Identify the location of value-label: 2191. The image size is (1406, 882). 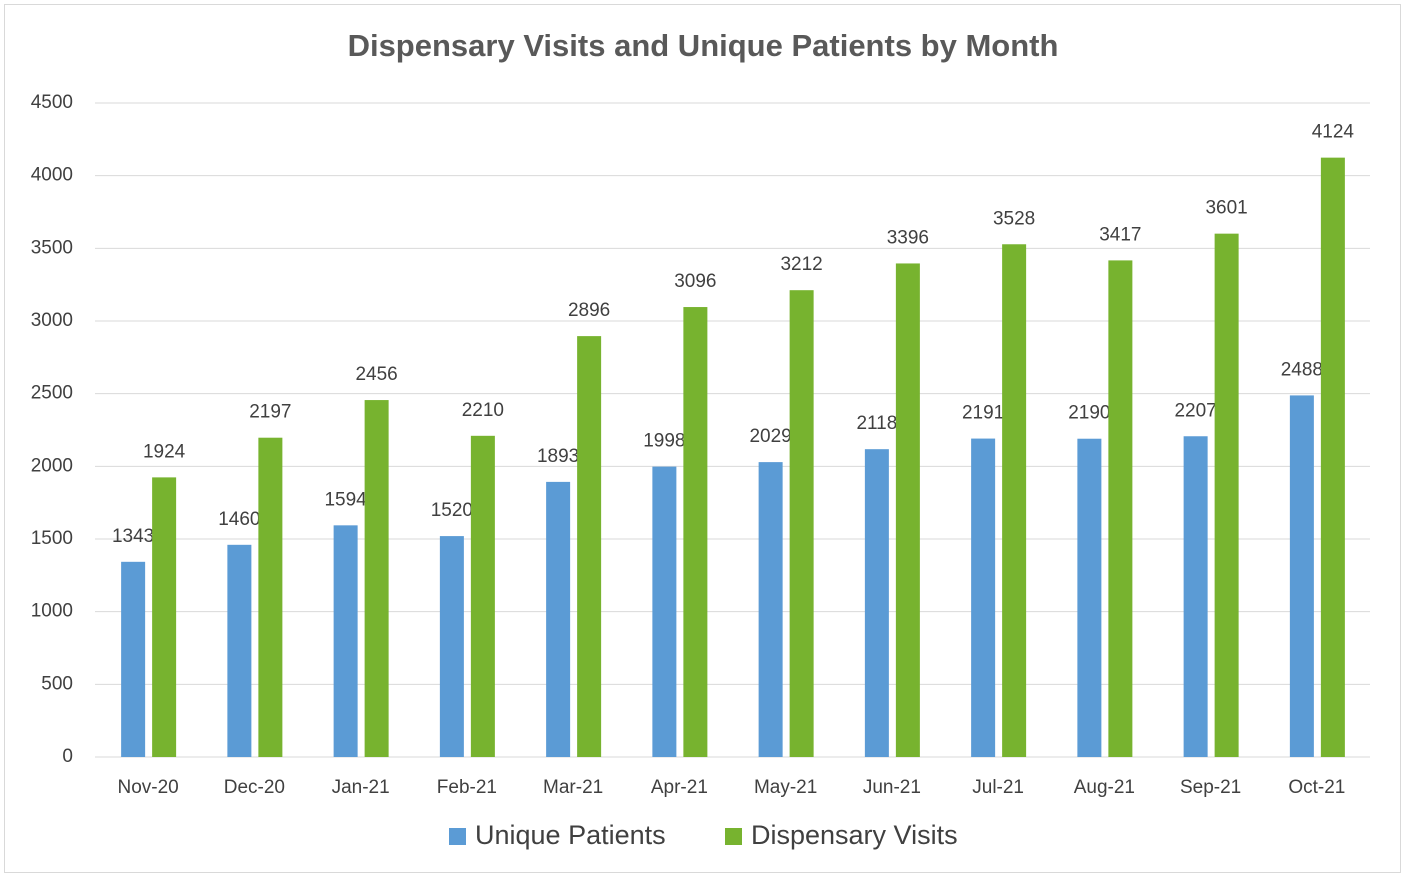
(983, 413).